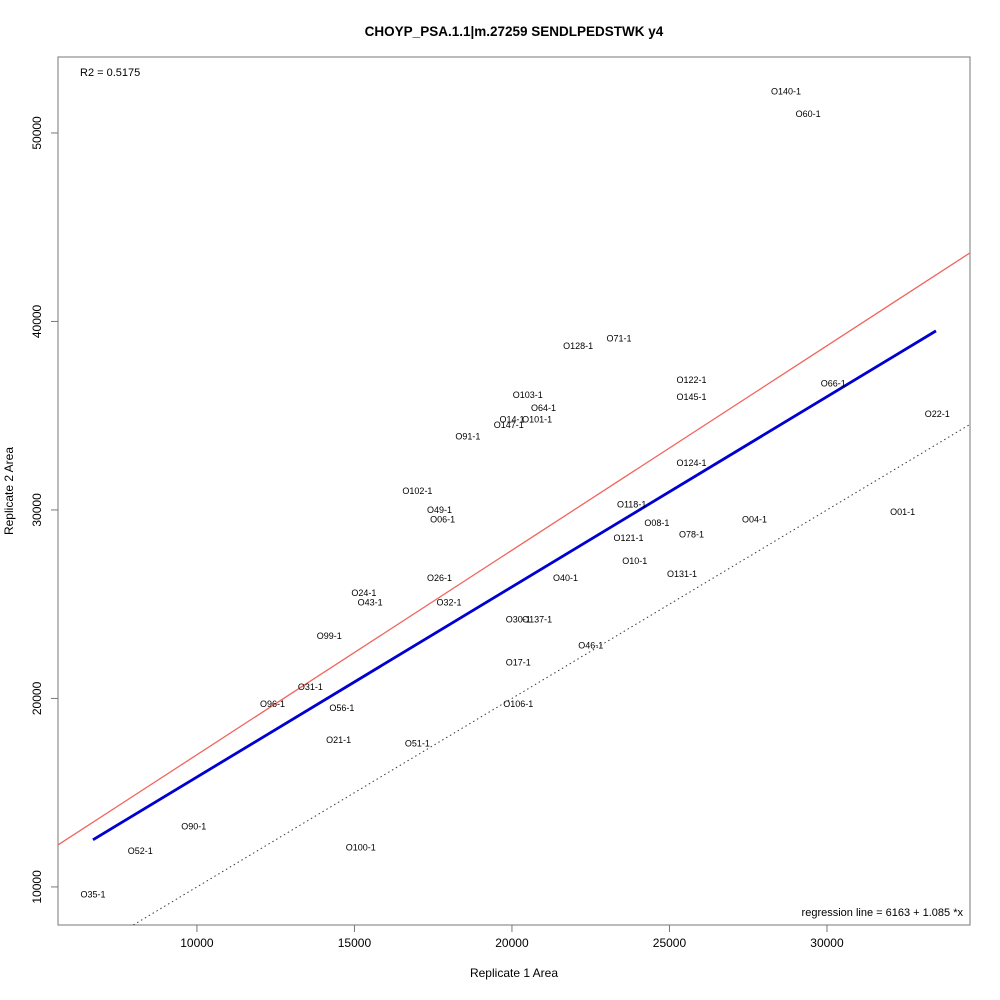 The height and width of the screenshot is (1000, 1000). What do you see at coordinates (628, 538) in the screenshot?
I see `point-label-O121-1: O121-1` at bounding box center [628, 538].